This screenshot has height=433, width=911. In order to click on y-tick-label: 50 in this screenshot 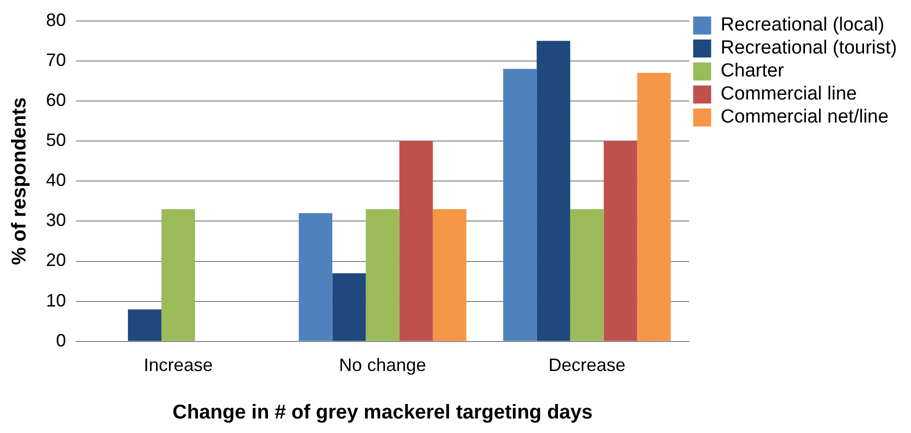, I will do `click(56, 140)`.